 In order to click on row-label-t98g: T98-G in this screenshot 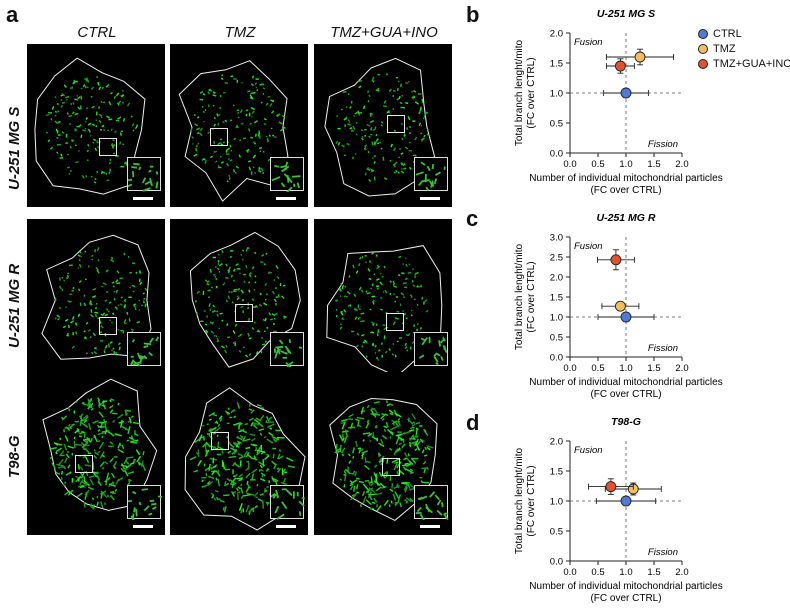, I will do `click(14, 456)`.